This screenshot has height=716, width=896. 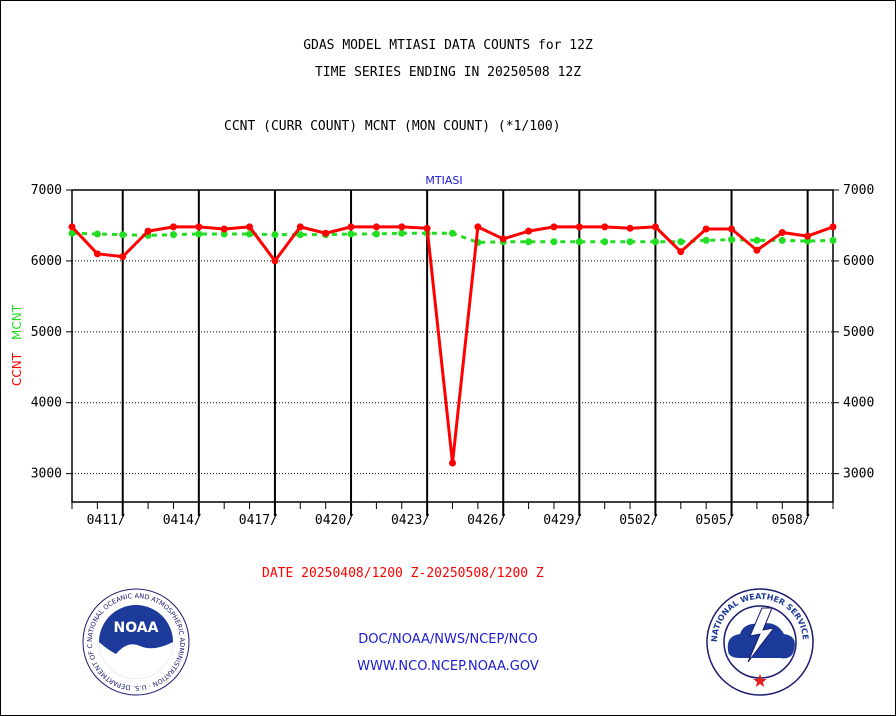 I want to click on y-tick-label-right: 6000, so click(x=858, y=261).